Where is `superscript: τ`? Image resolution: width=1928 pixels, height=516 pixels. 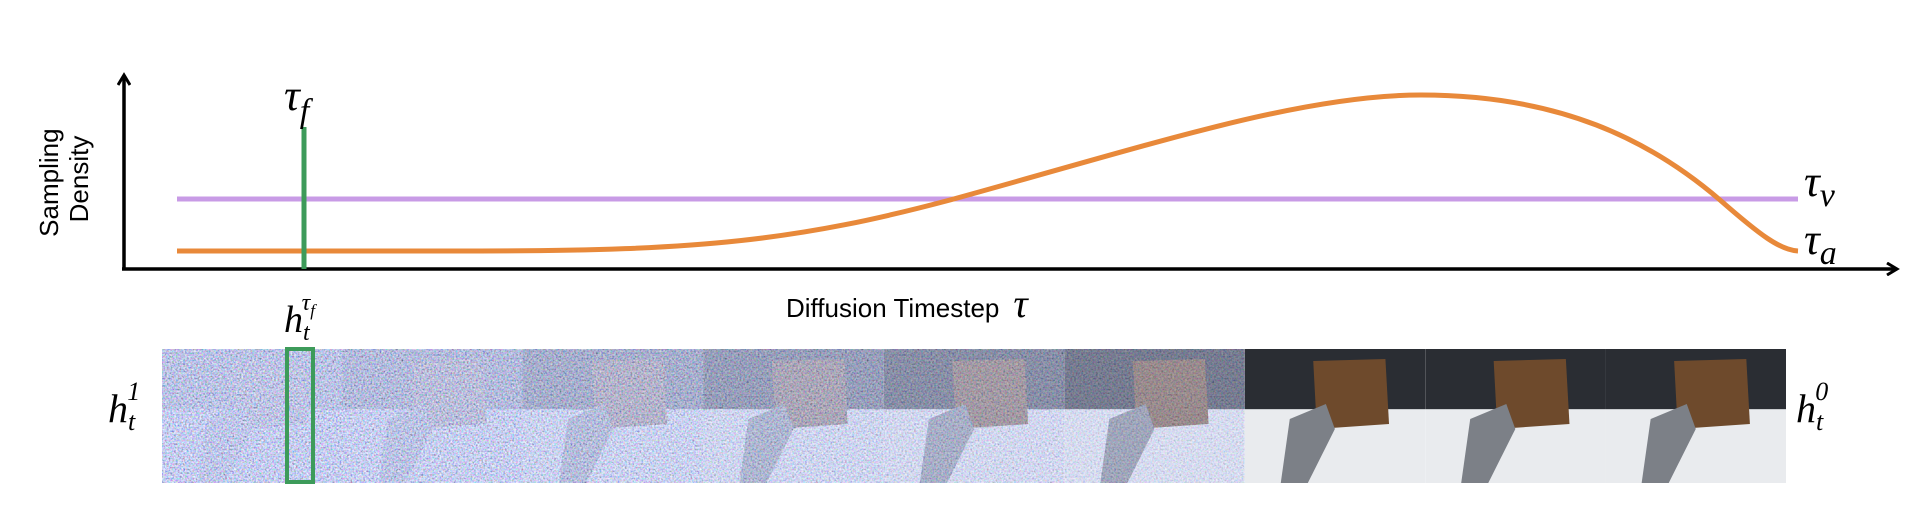 superscript: τ is located at coordinates (307, 303).